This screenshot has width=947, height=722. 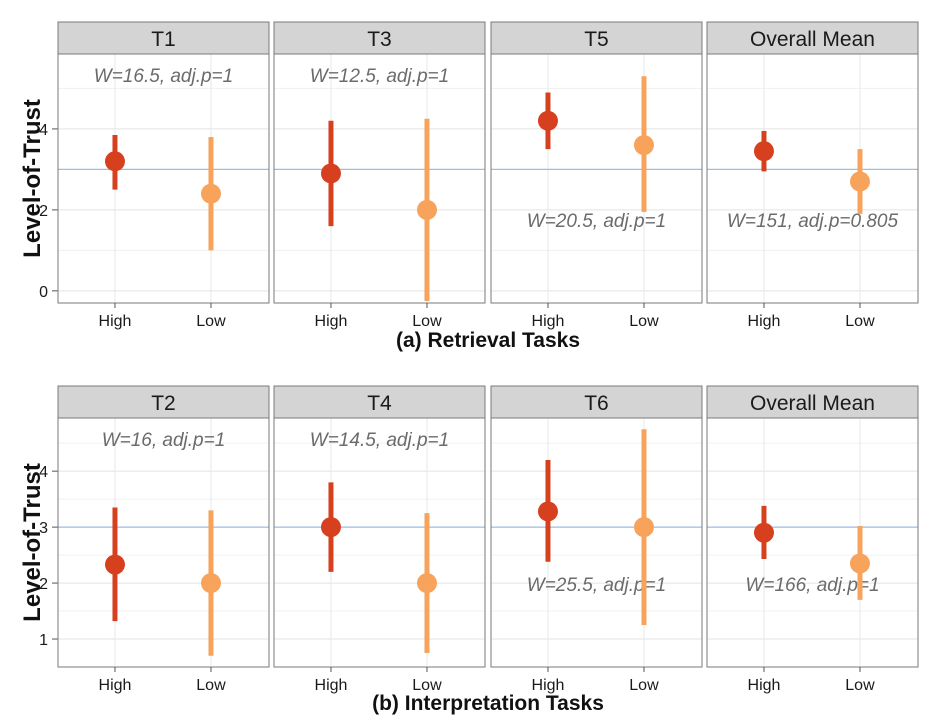 I want to click on y-tick-label: 3, so click(x=43, y=528).